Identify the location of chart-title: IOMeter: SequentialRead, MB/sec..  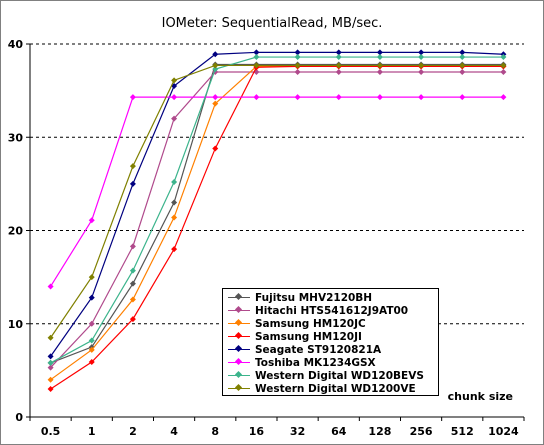
(272, 23).